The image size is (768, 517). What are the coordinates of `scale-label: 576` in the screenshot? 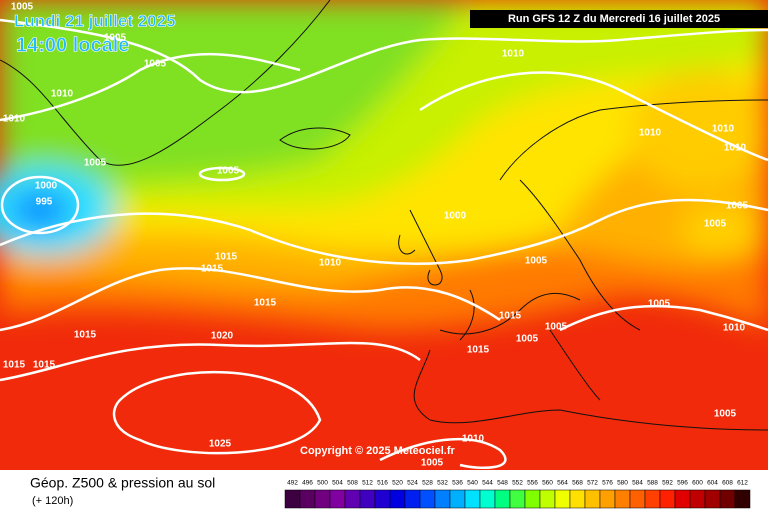 It's located at (607, 483).